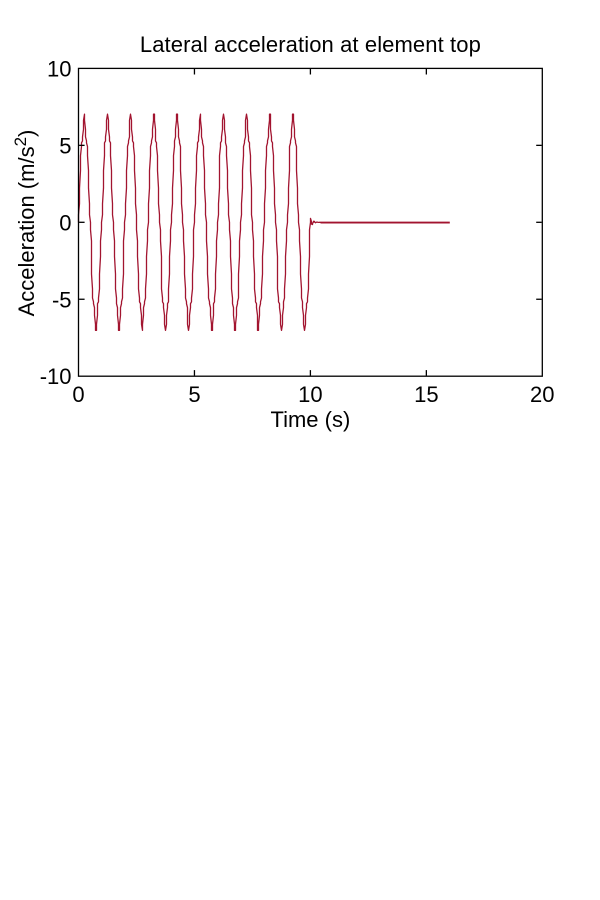 The image size is (600, 900). I want to click on svg-text:Lateral acceleration at elemen: Lateral acceleration at element top, so click(310, 44).